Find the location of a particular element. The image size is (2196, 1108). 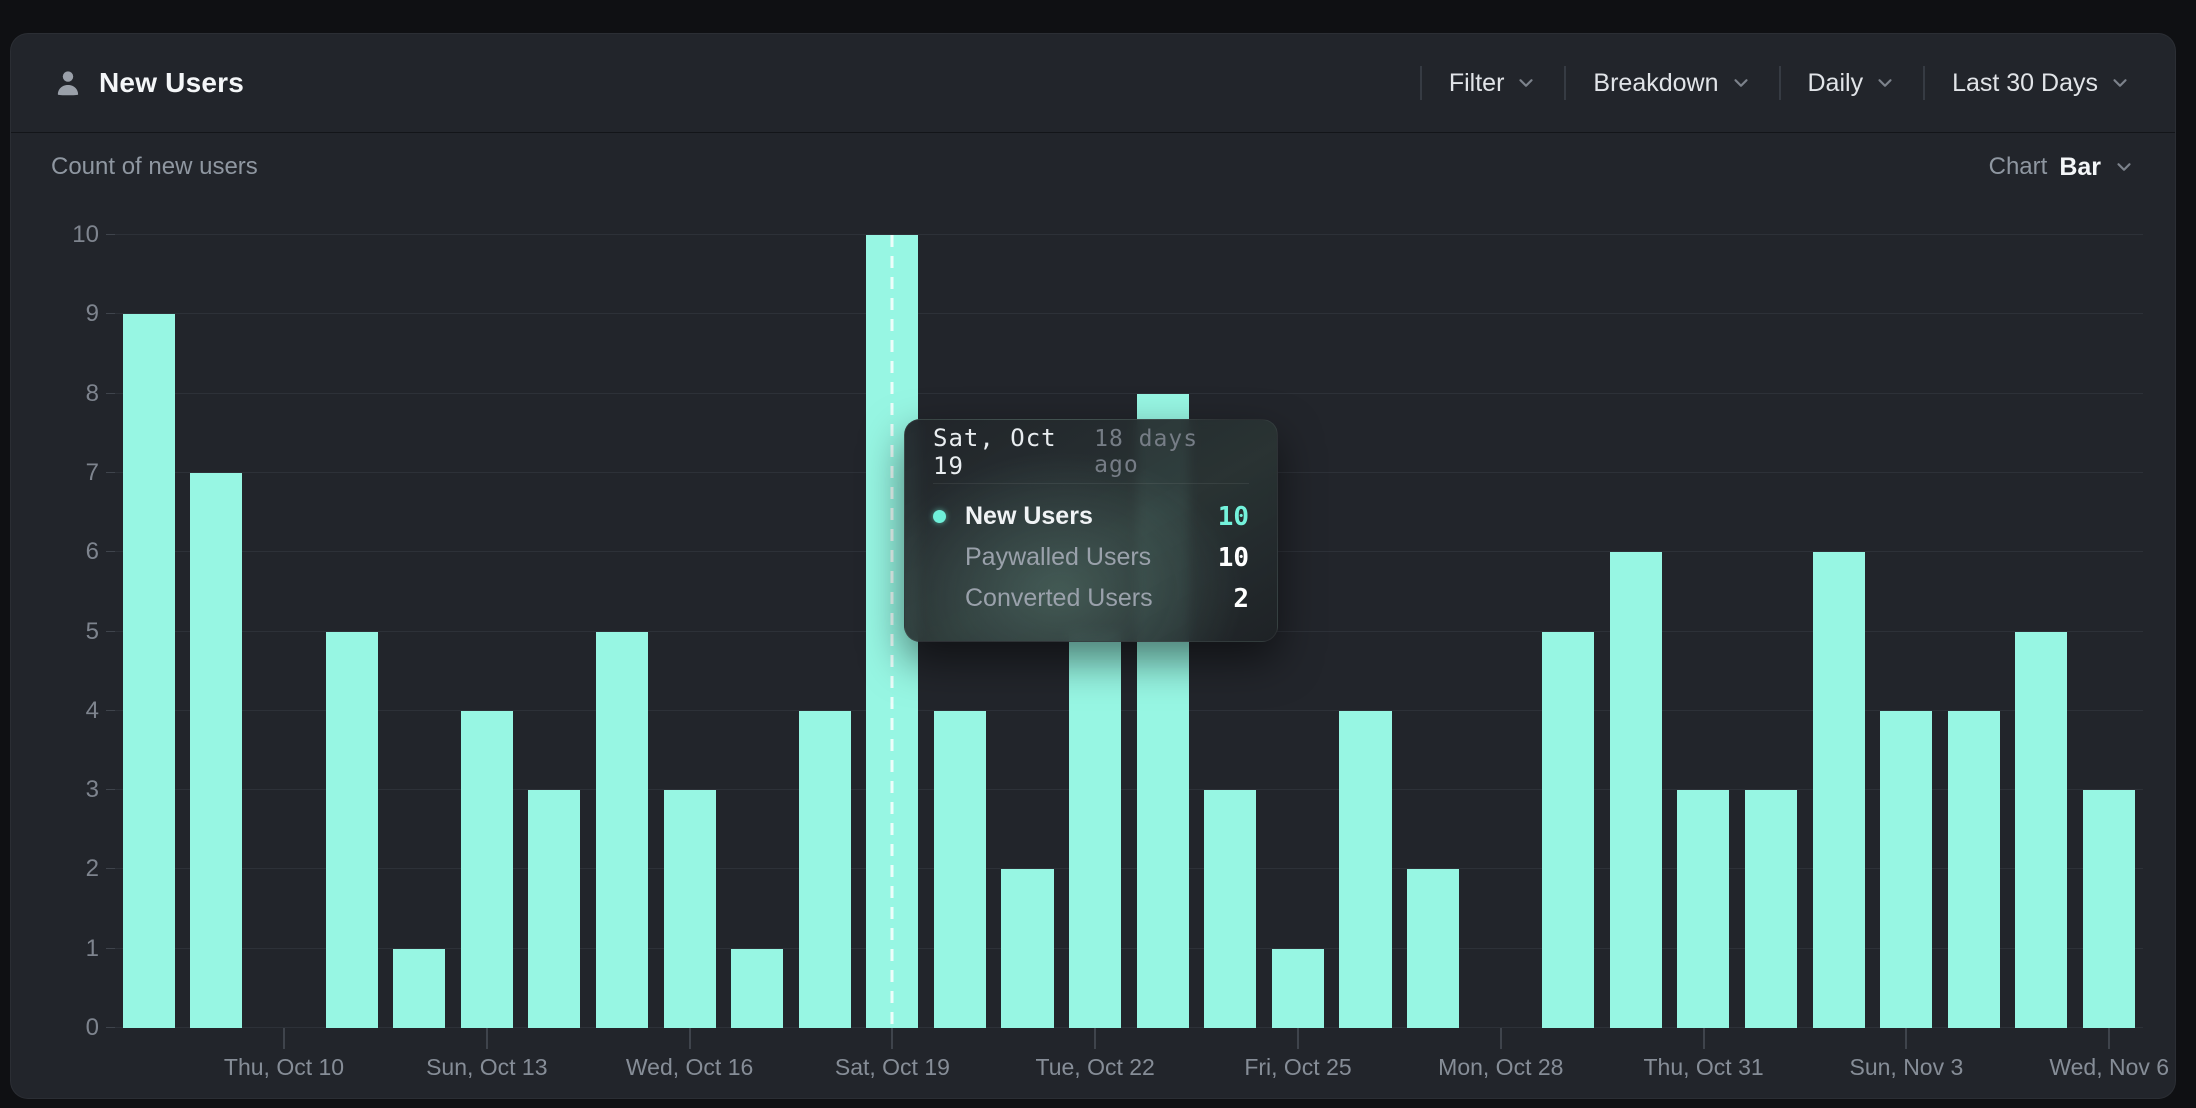

filter-dropdown-label: Filter is located at coordinates (1476, 82).